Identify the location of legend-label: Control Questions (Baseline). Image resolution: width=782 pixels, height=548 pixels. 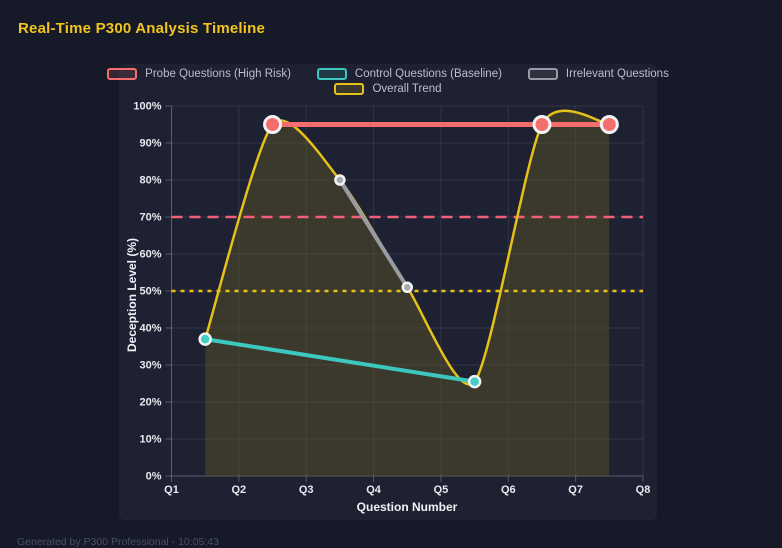
(428, 74).